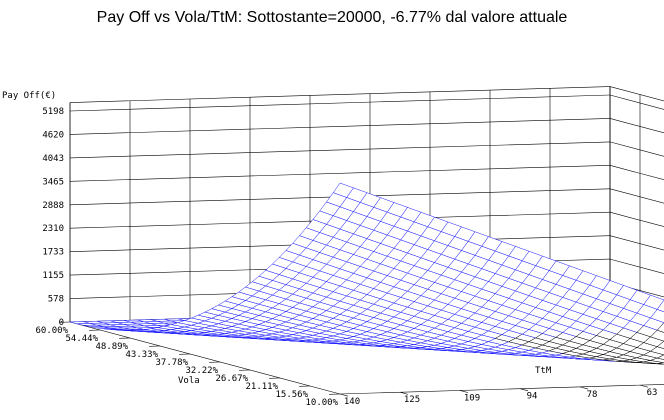 This screenshot has height=420, width=664. I want to click on ttm-tick-label: 63, so click(652, 393).